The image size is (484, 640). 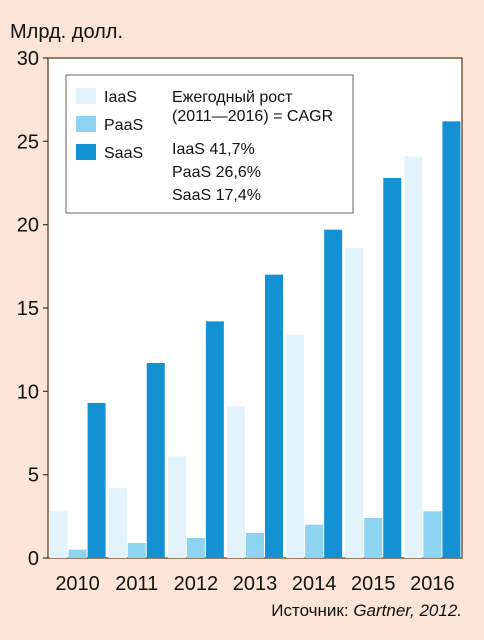 What do you see at coordinates (28, 226) in the screenshot?
I see `y-tick-label: 20` at bounding box center [28, 226].